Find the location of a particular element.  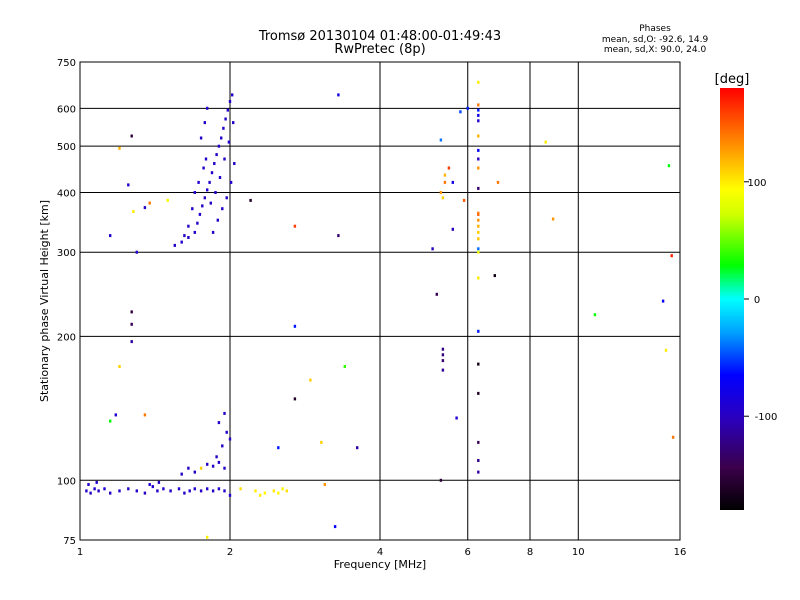

x-tick-label: 8 is located at coordinates (530, 552).